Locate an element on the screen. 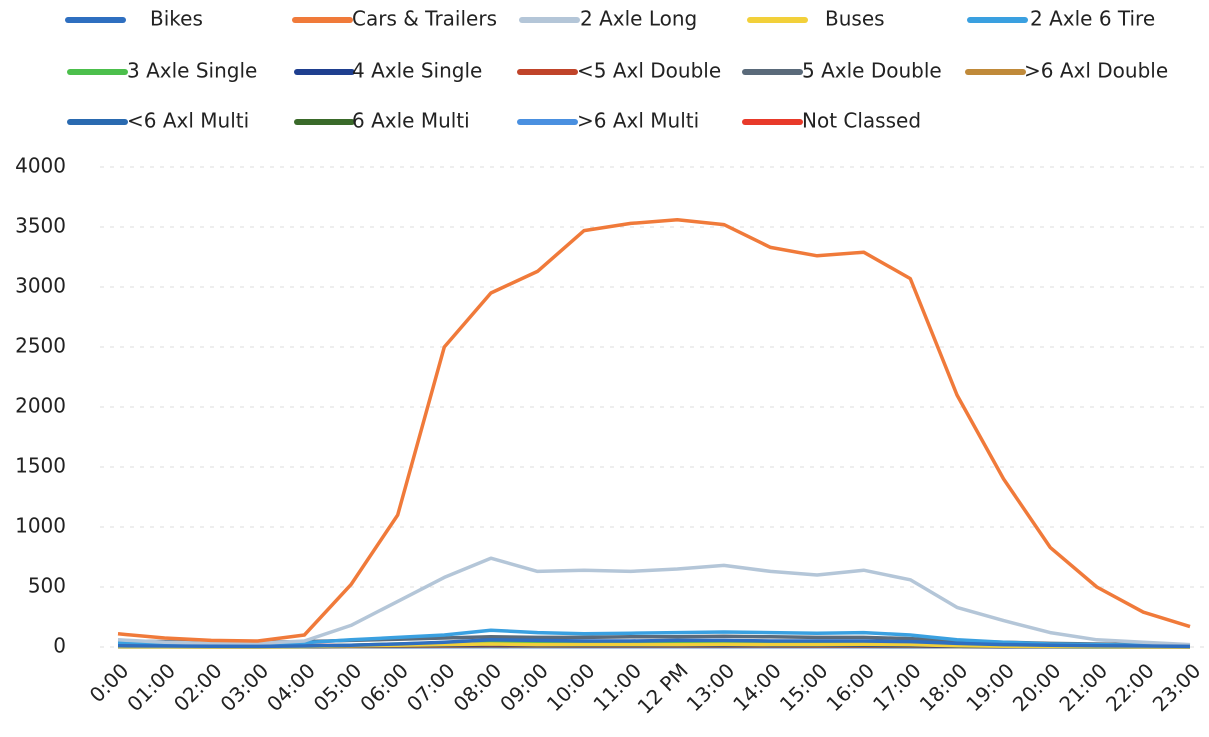 This screenshot has height=737, width=1209. x-tick-label: 01:00 is located at coordinates (151, 687).